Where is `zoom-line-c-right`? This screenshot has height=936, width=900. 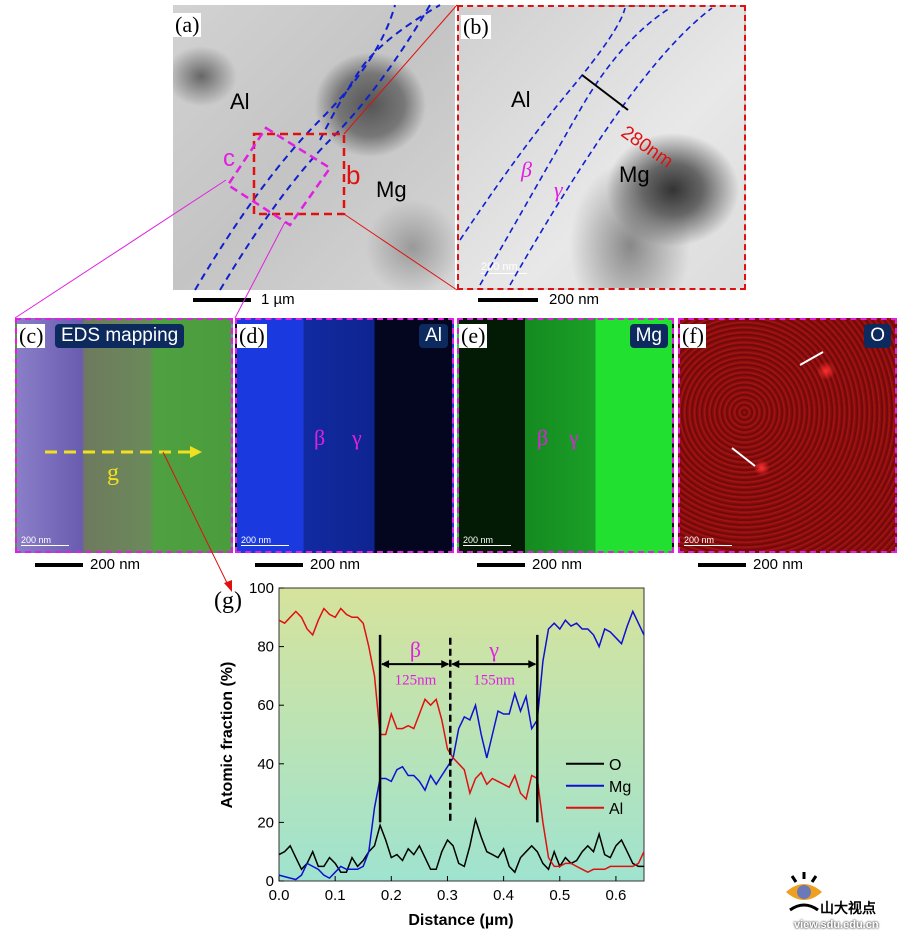
zoom-line-c-right is located at coordinates (260, 270).